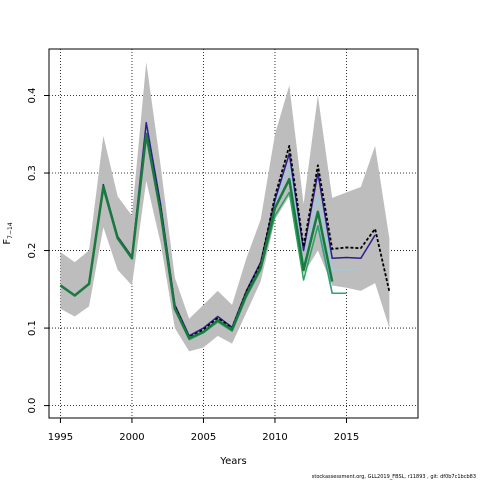 This screenshot has height=480, width=480. What do you see at coordinates (131, 437) in the screenshot?
I see `x-tick-label-2000: 2000` at bounding box center [131, 437].